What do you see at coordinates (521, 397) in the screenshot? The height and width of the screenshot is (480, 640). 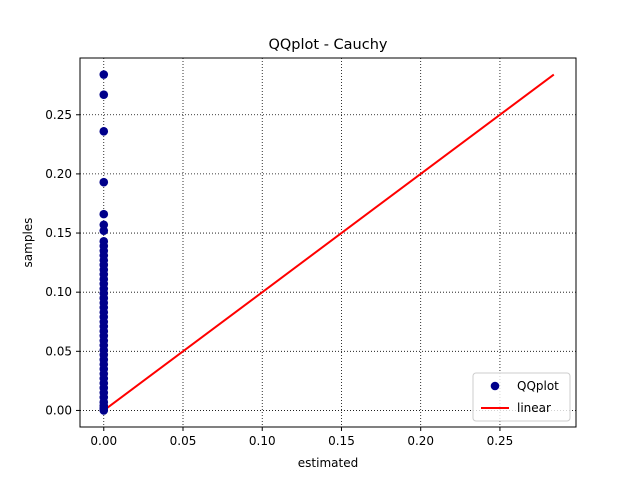 I see `legend: QQplot linear` at bounding box center [521, 397].